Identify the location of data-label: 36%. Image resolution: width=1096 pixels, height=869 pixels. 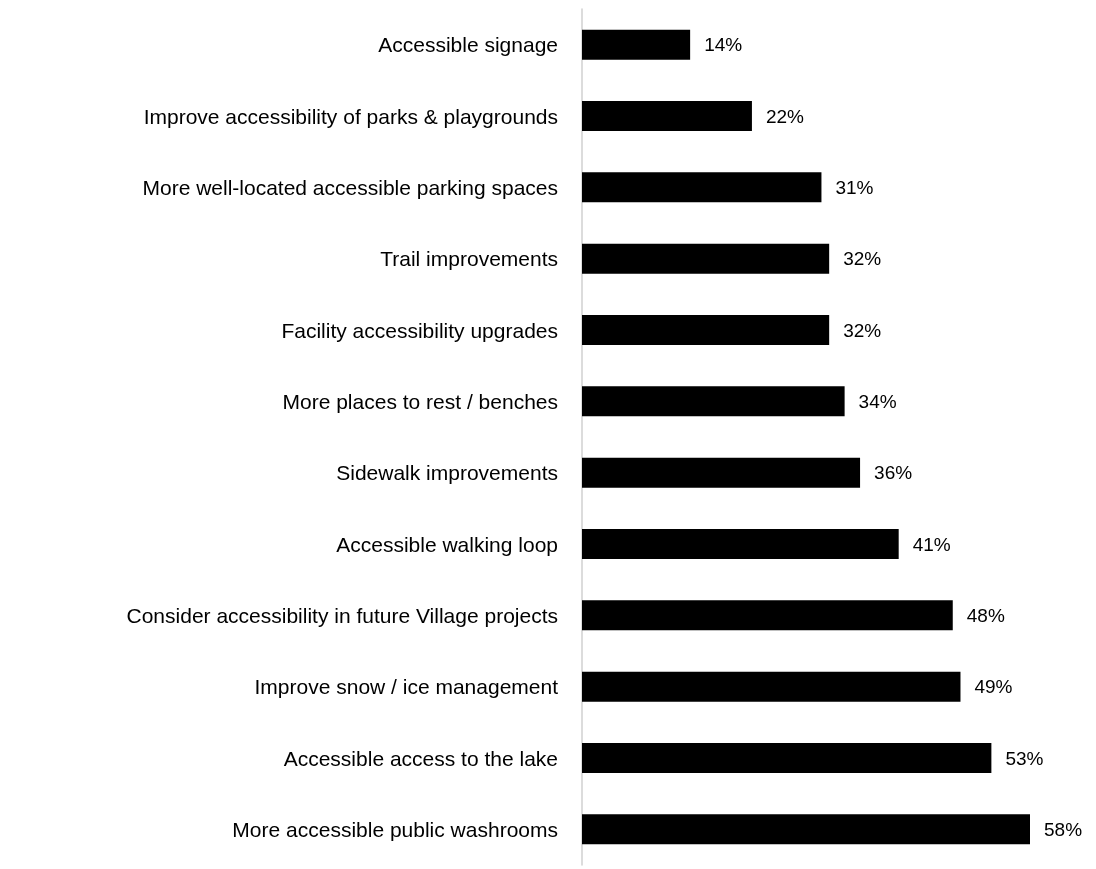
(893, 473).